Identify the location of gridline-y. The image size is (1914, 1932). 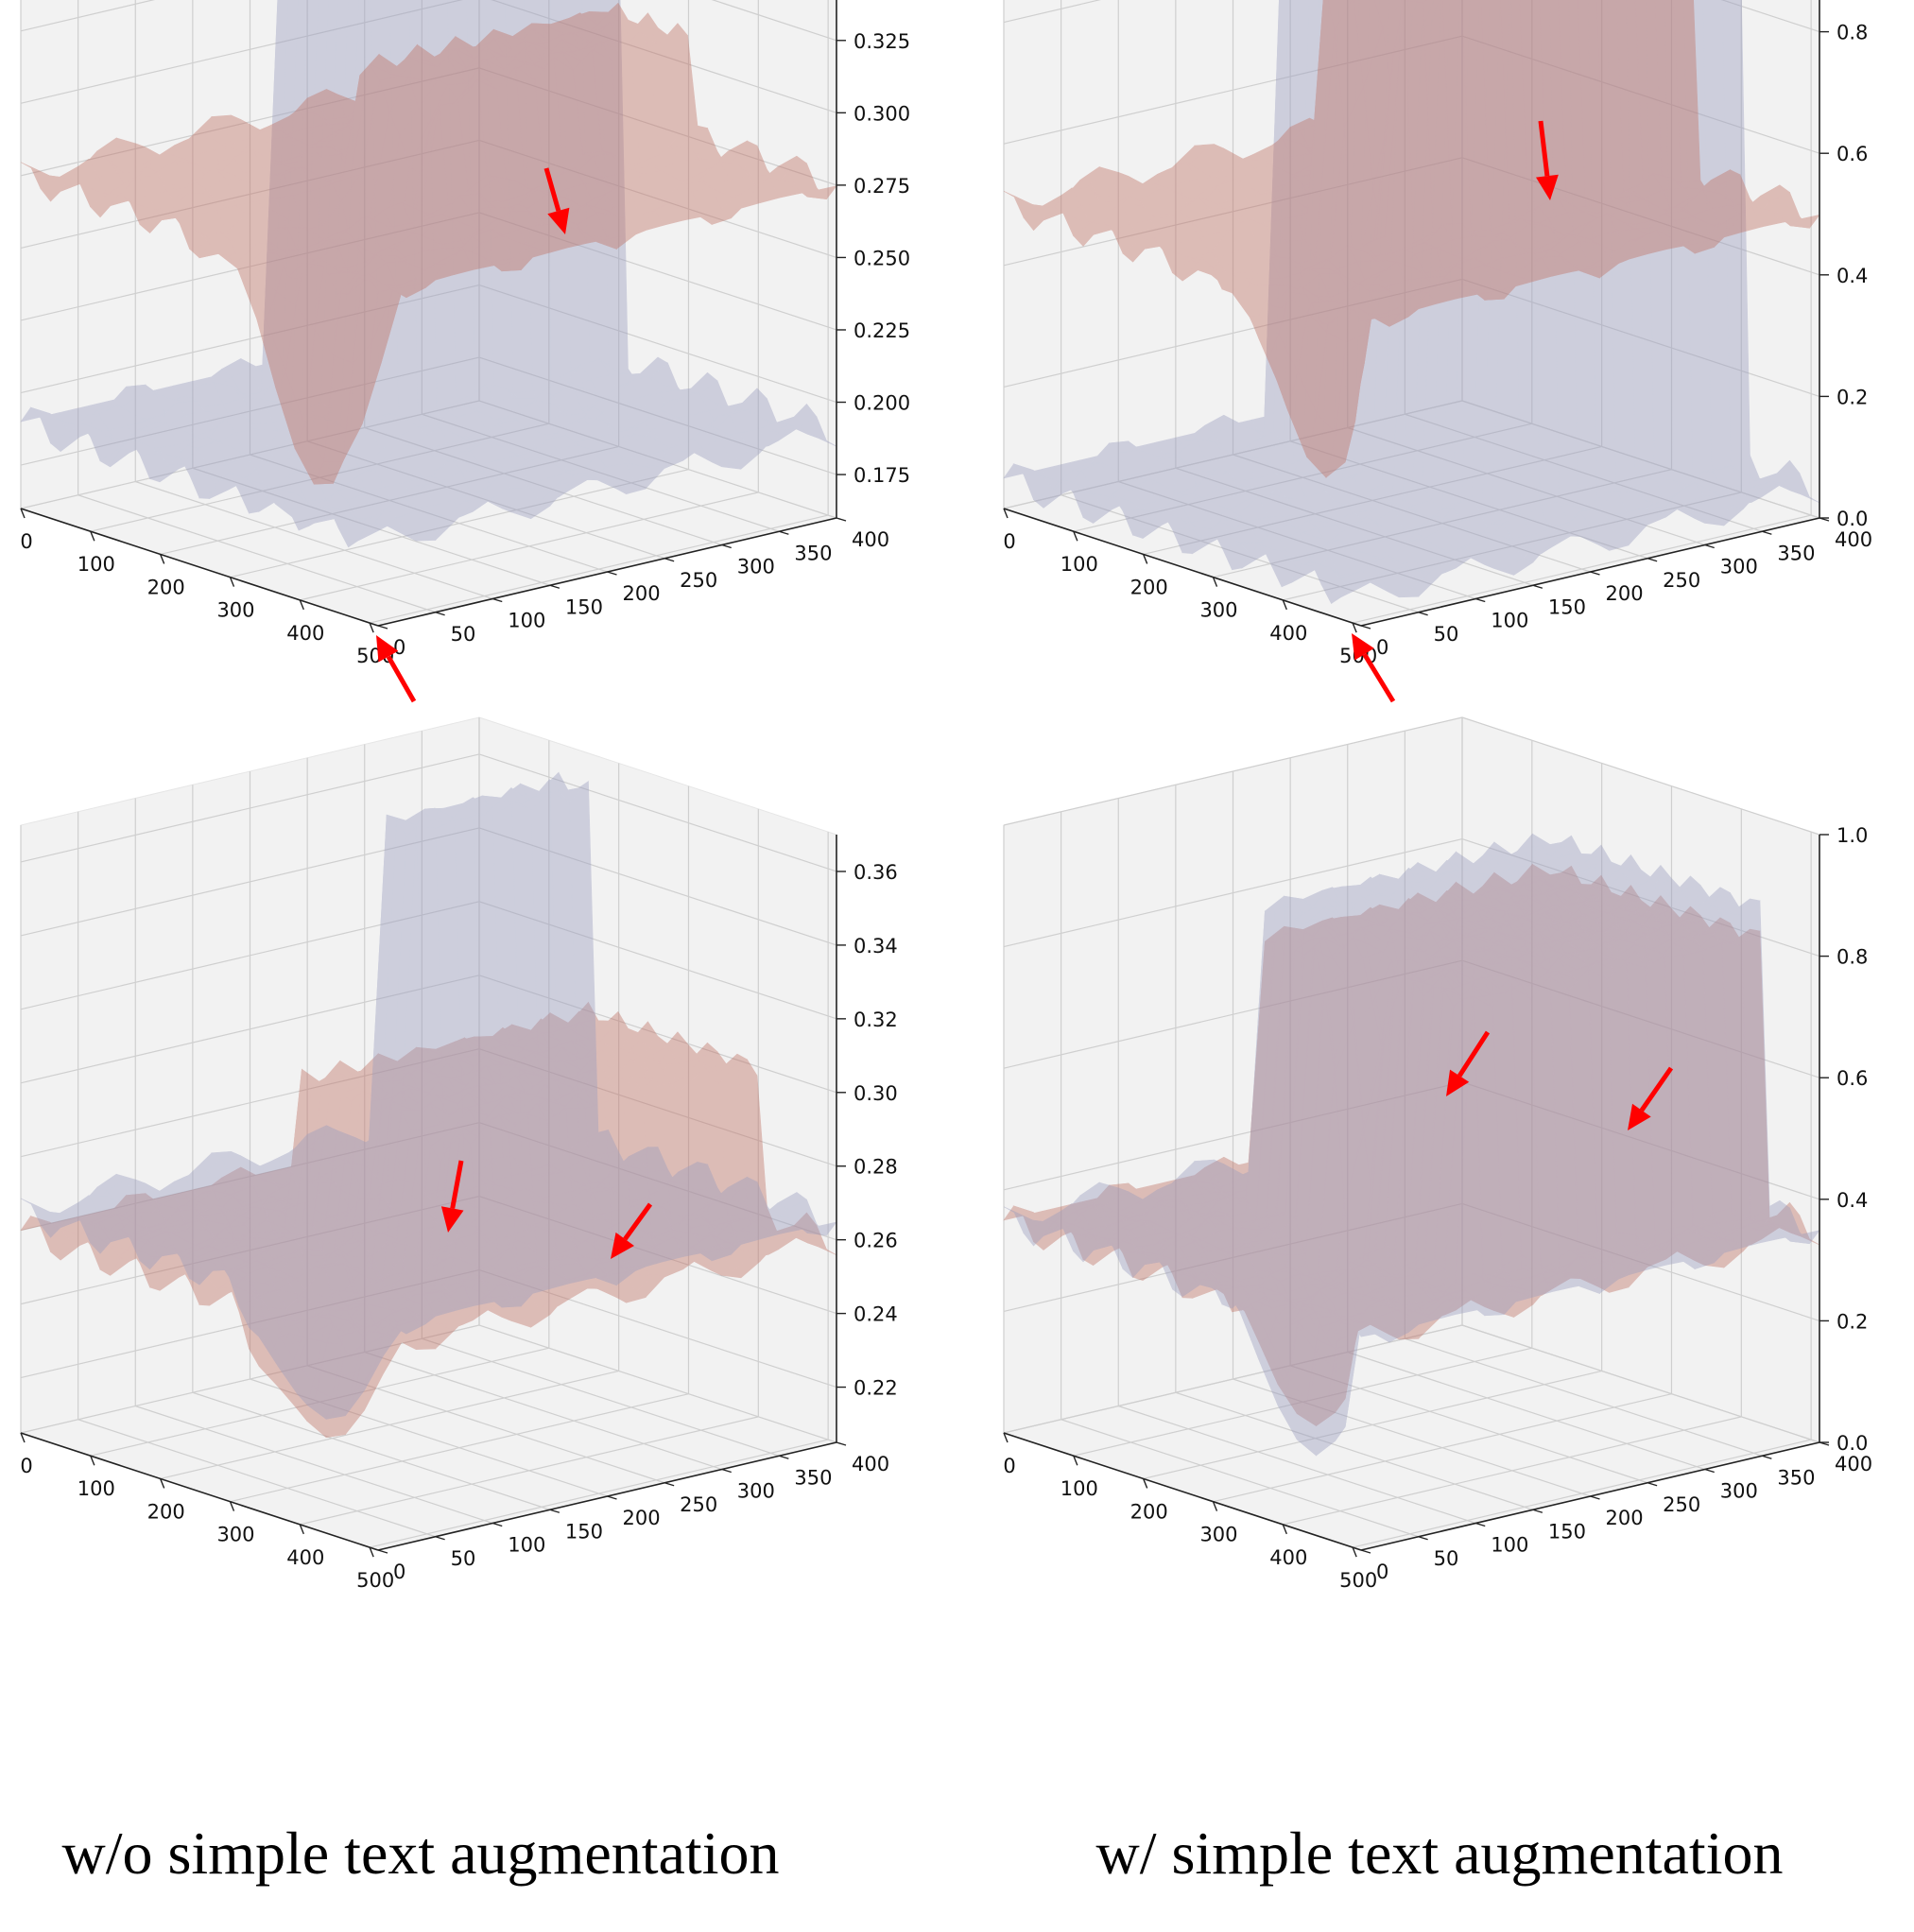
(257, 553).